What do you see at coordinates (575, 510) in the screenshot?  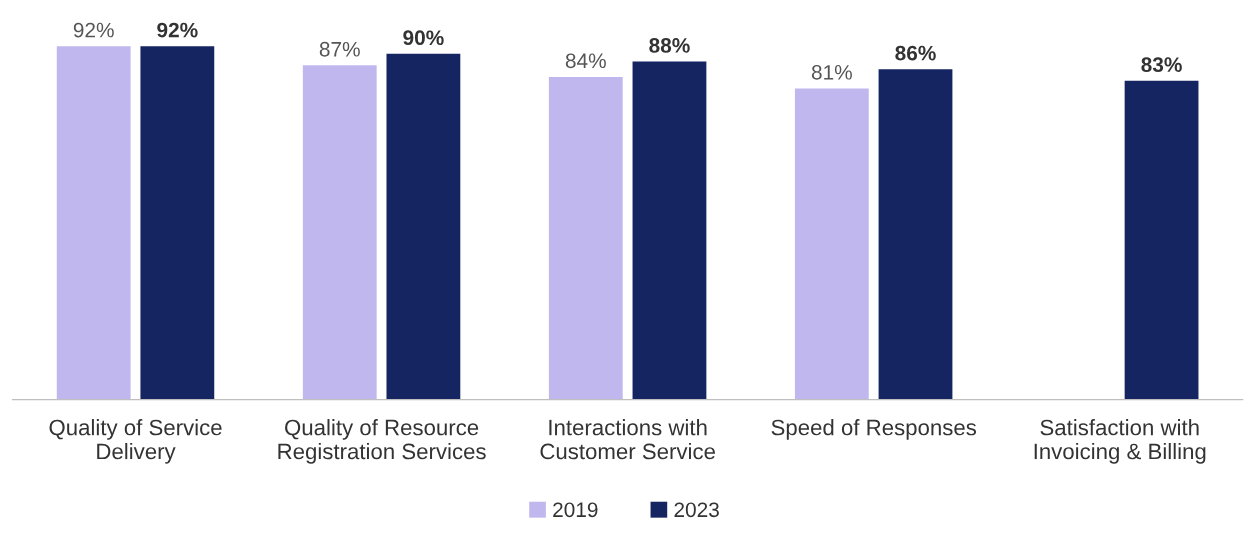 I see `legend-label: 2019` at bounding box center [575, 510].